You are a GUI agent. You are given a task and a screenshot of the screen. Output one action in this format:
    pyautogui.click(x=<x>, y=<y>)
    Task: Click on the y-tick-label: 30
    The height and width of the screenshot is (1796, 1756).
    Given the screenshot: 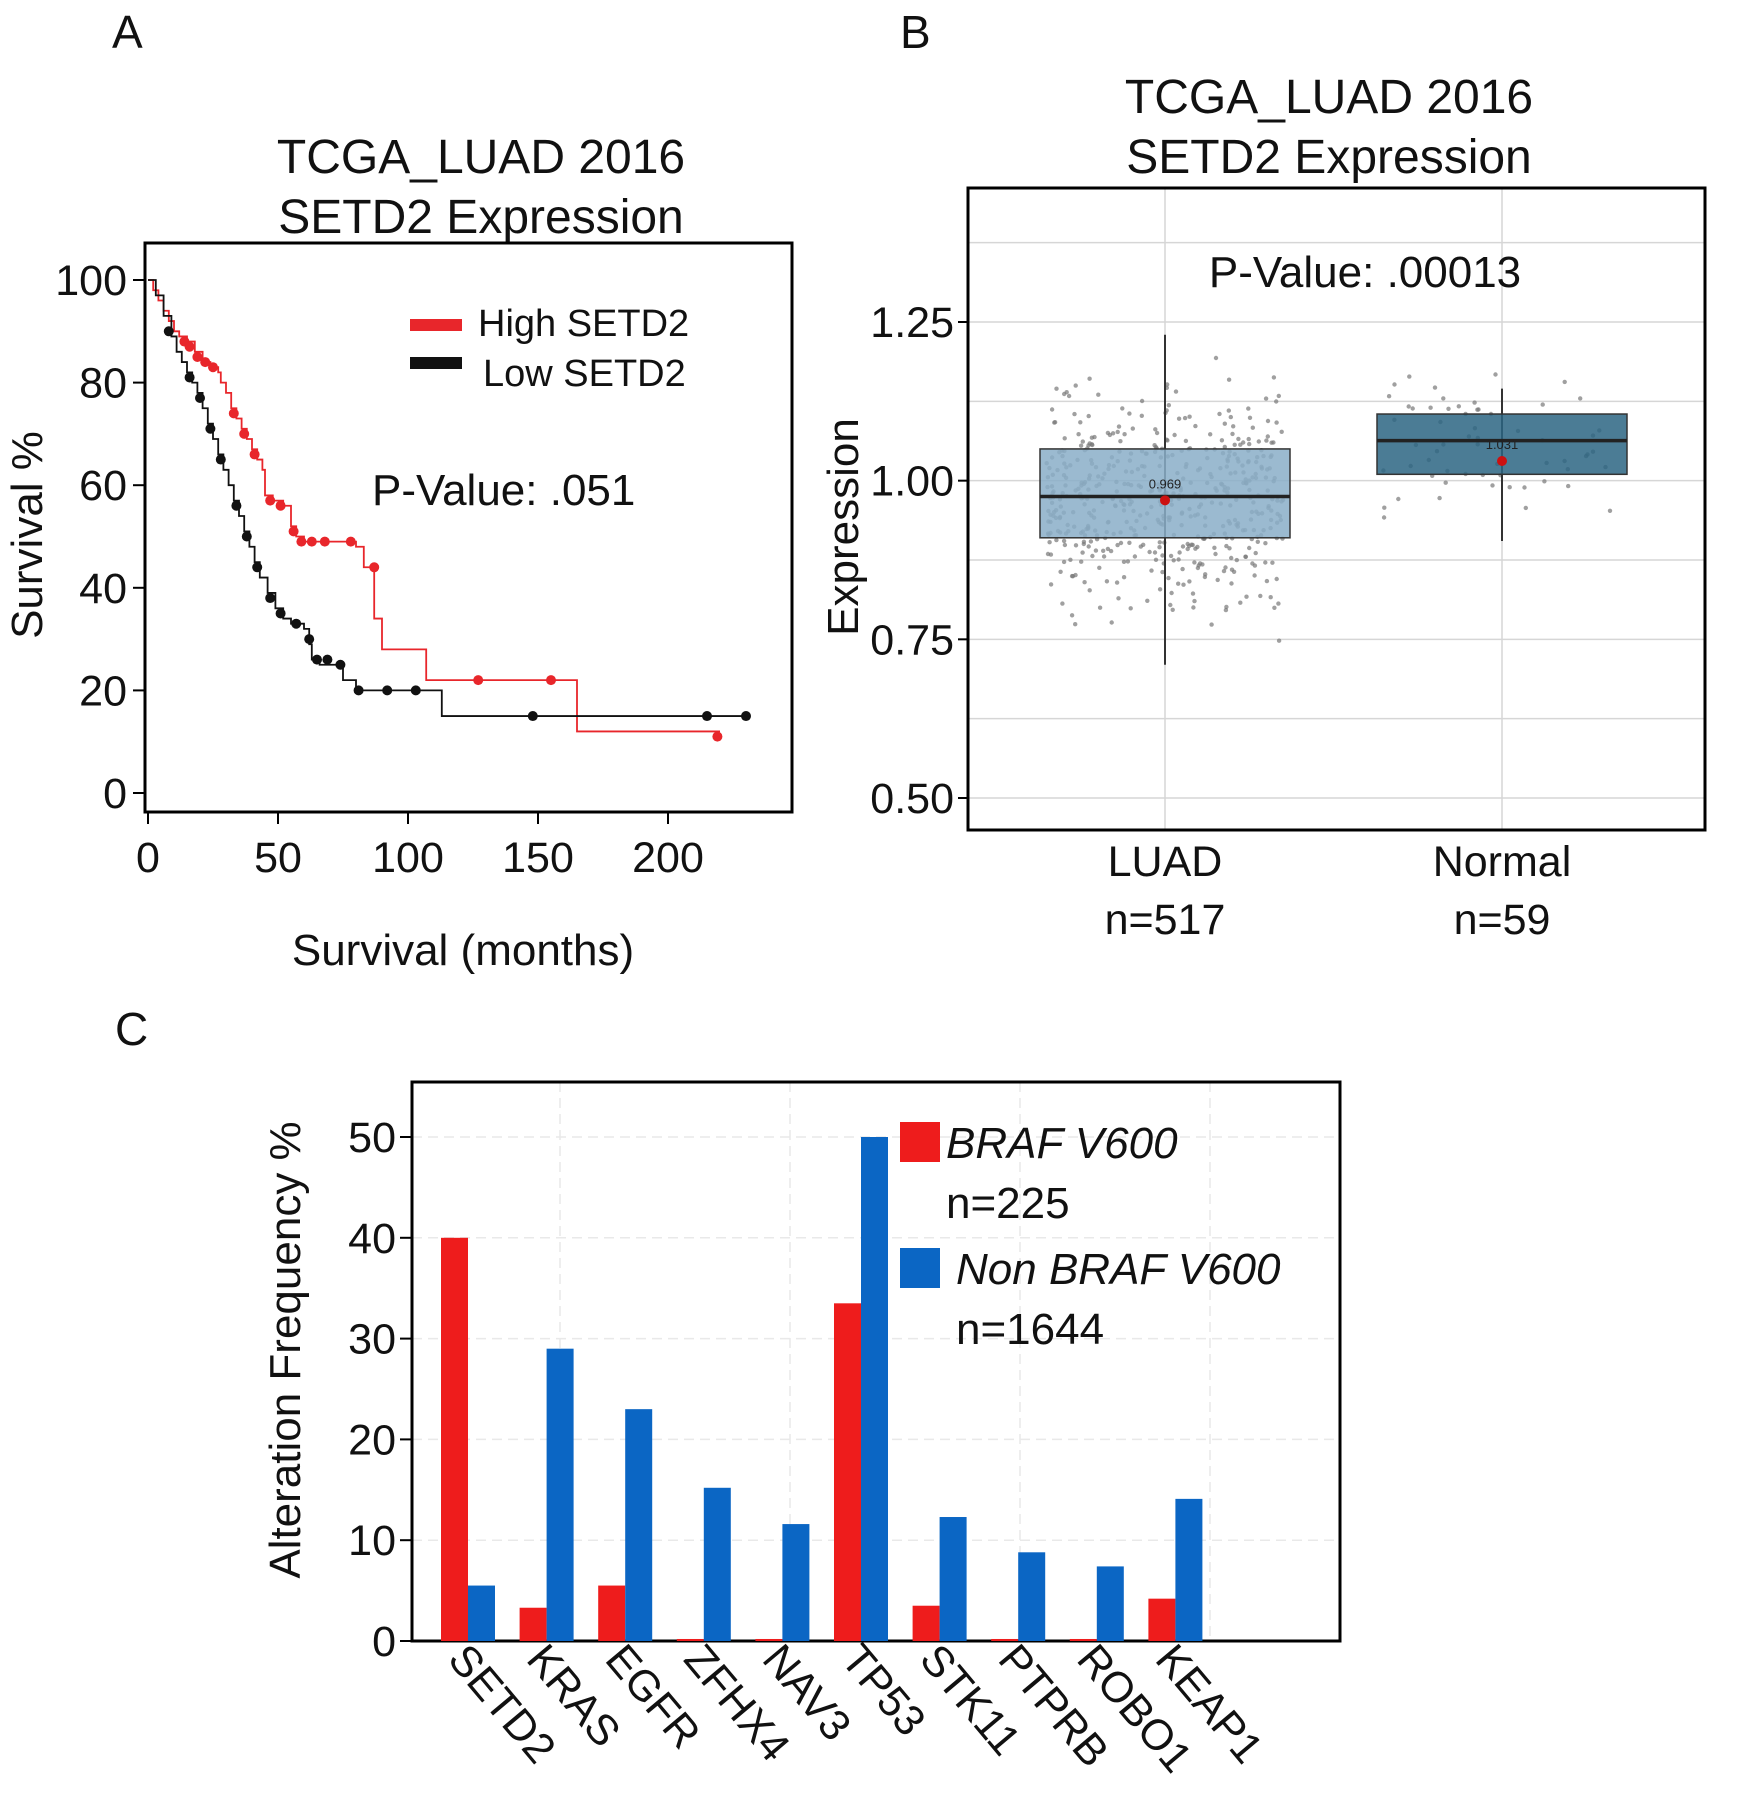 What is the action you would take?
    pyautogui.click(x=372, y=1340)
    